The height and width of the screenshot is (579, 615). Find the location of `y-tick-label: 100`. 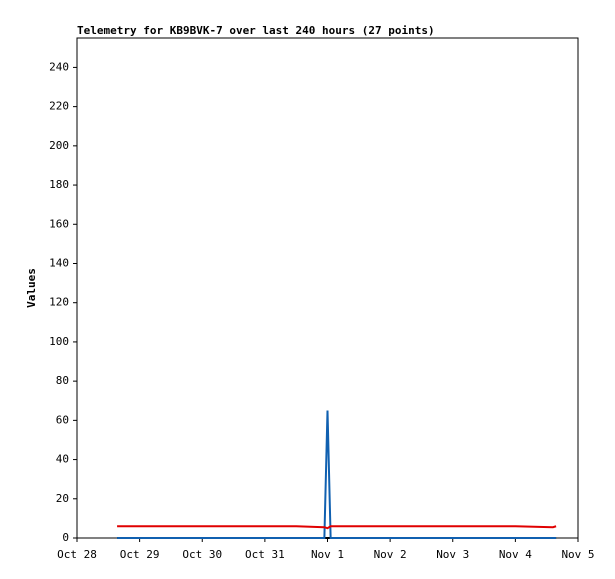

y-tick-label: 100 is located at coordinates (59, 341).